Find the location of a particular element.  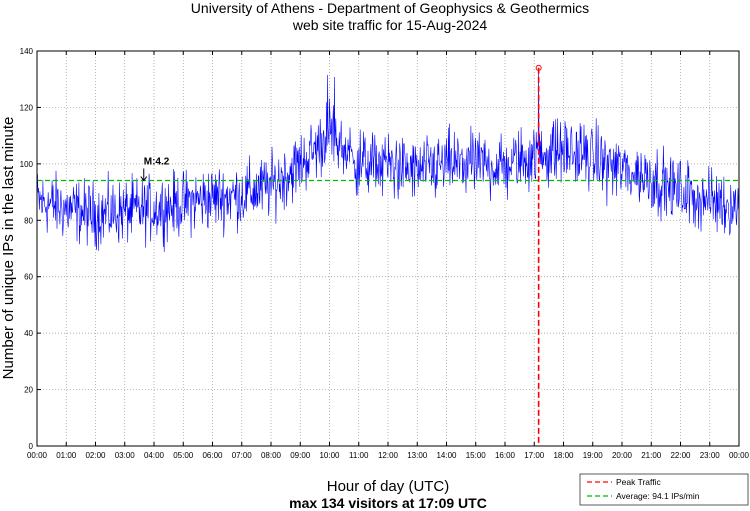

x-tick-label: 13:00 is located at coordinates (417, 455).